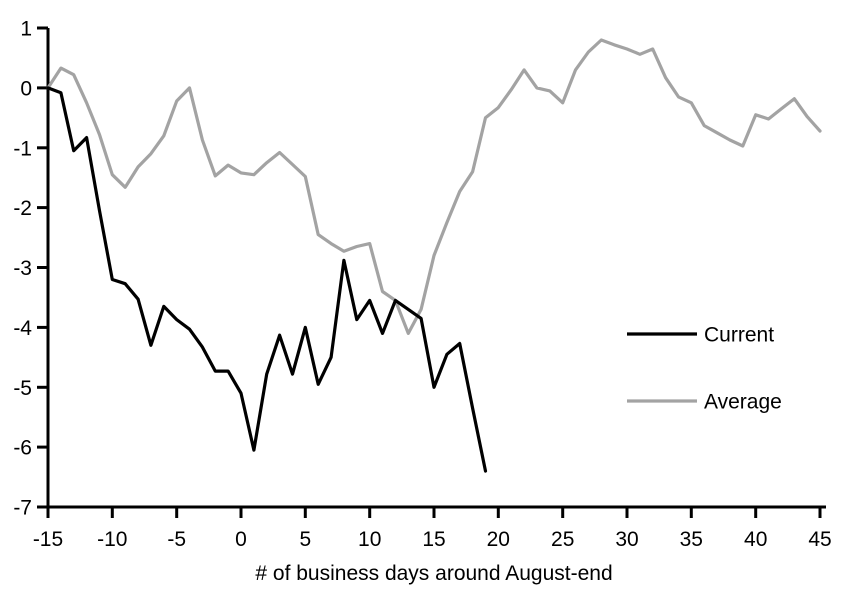 This screenshot has height=594, width=852. I want to click on x-tick-label: 30, so click(626, 539).